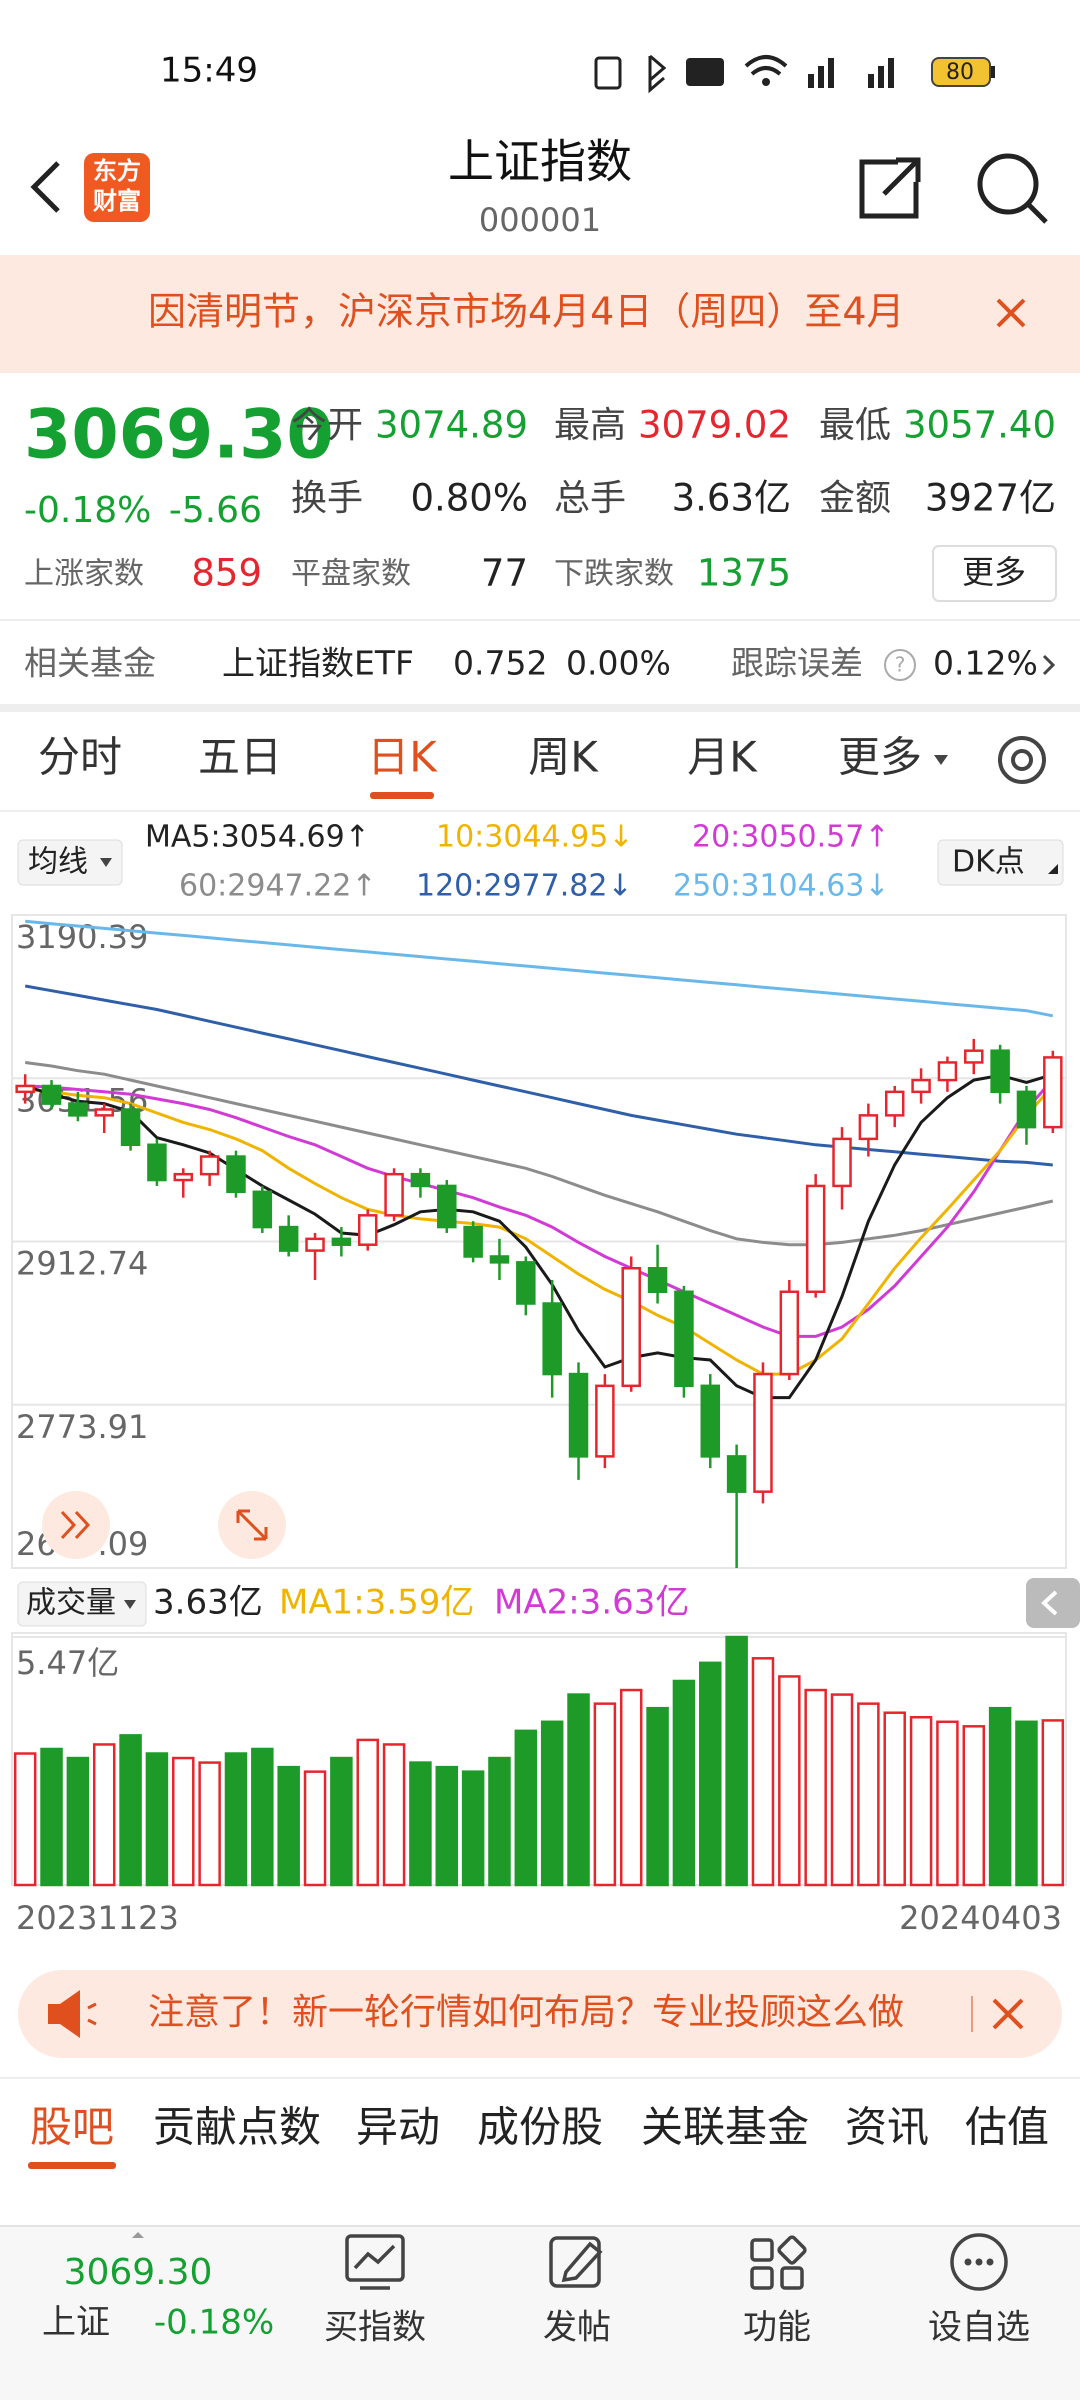  Describe the element at coordinates (676, 2262) in the screenshot. I see `nav-icons` at that location.